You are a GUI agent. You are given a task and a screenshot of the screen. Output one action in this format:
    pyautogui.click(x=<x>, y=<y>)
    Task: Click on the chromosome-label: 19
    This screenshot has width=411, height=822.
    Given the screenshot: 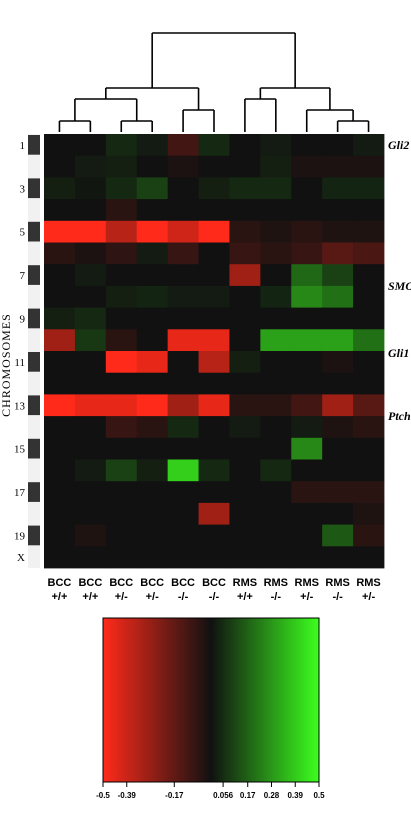 What is the action you would take?
    pyautogui.click(x=20, y=536)
    